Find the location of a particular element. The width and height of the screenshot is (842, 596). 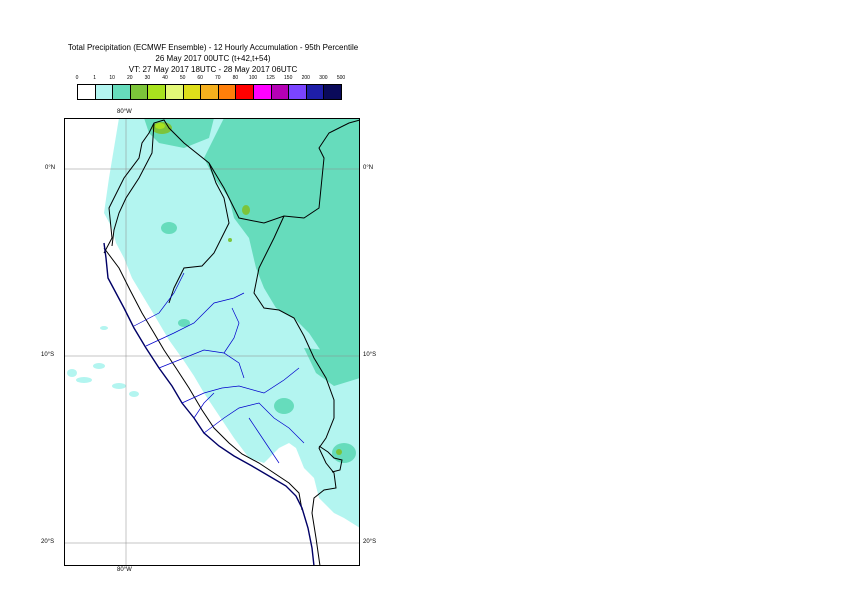

legend-tick-label: 60 is located at coordinates (200, 78).